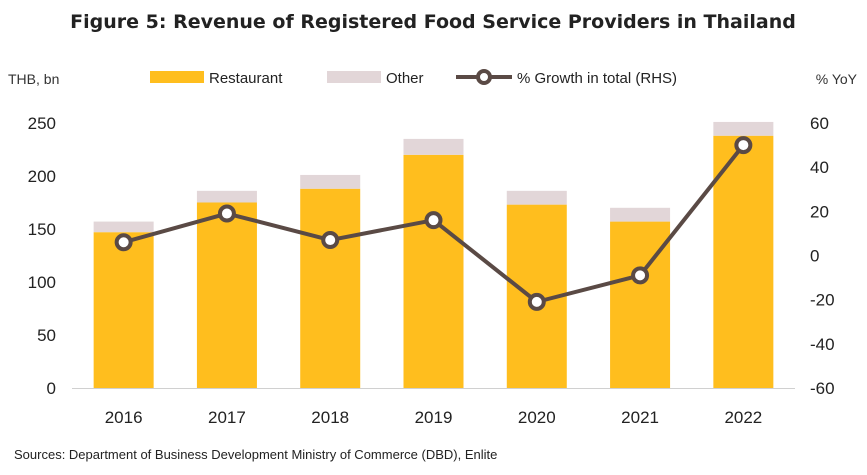  Describe the element at coordinates (743, 128) in the screenshot. I see `bar-other-2022` at that location.